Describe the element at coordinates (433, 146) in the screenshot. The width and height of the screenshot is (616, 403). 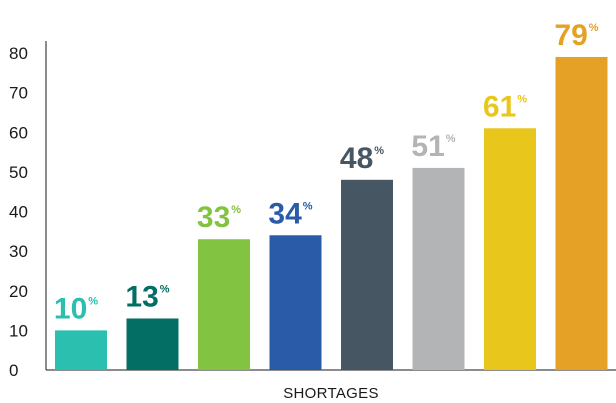
I see `bar-value-label: 51%` at that location.